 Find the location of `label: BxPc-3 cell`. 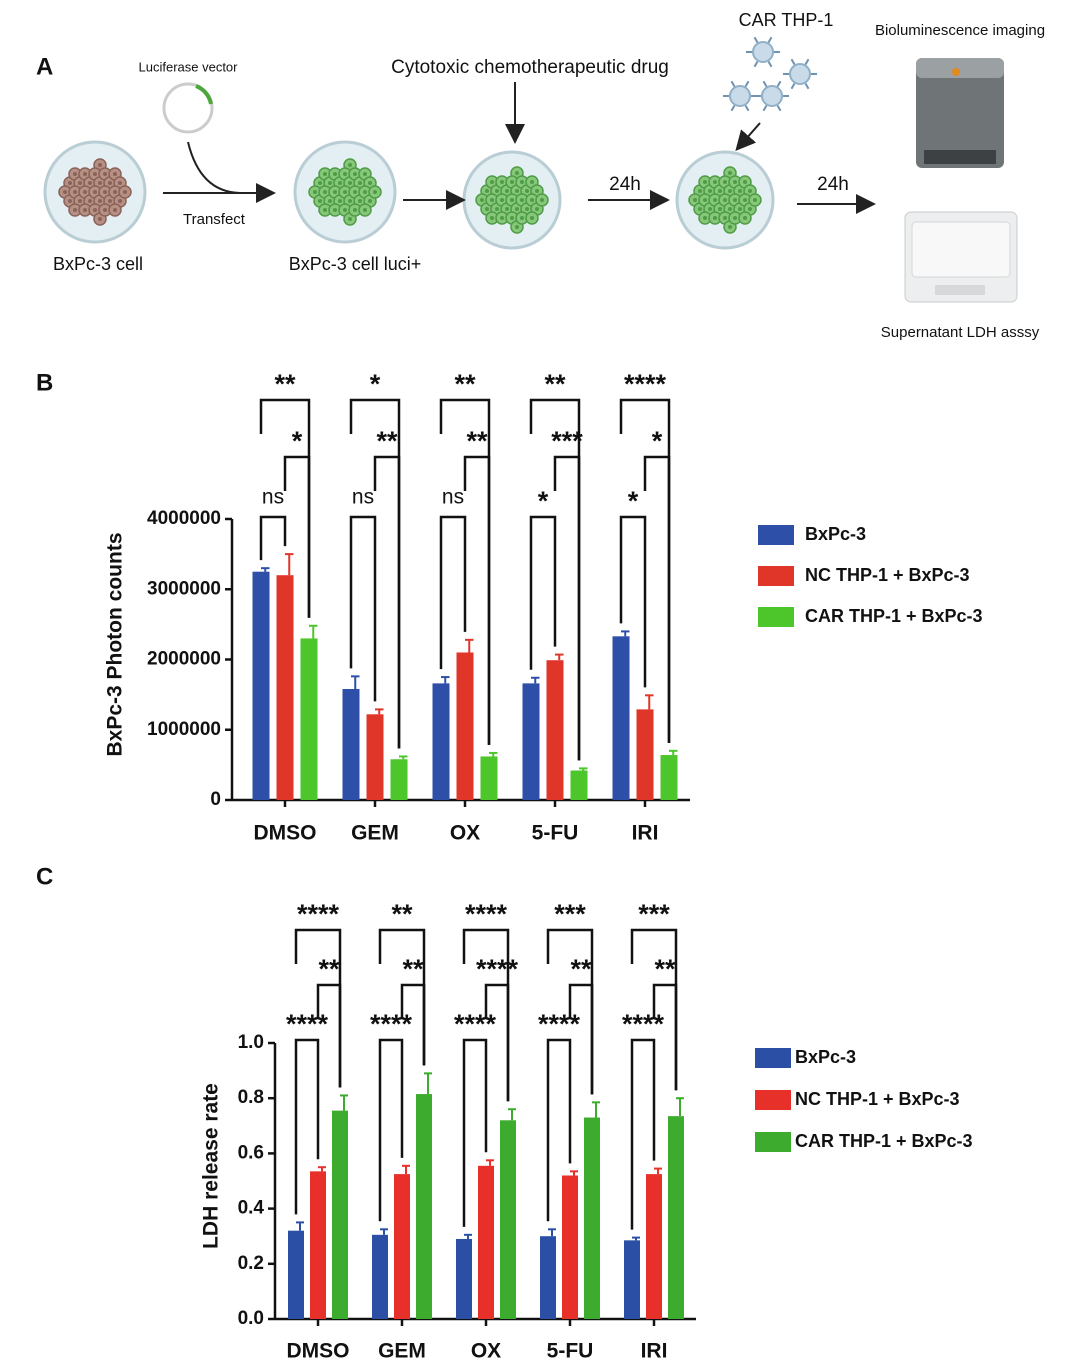

label: BxPc-3 cell is located at coordinates (98, 264).